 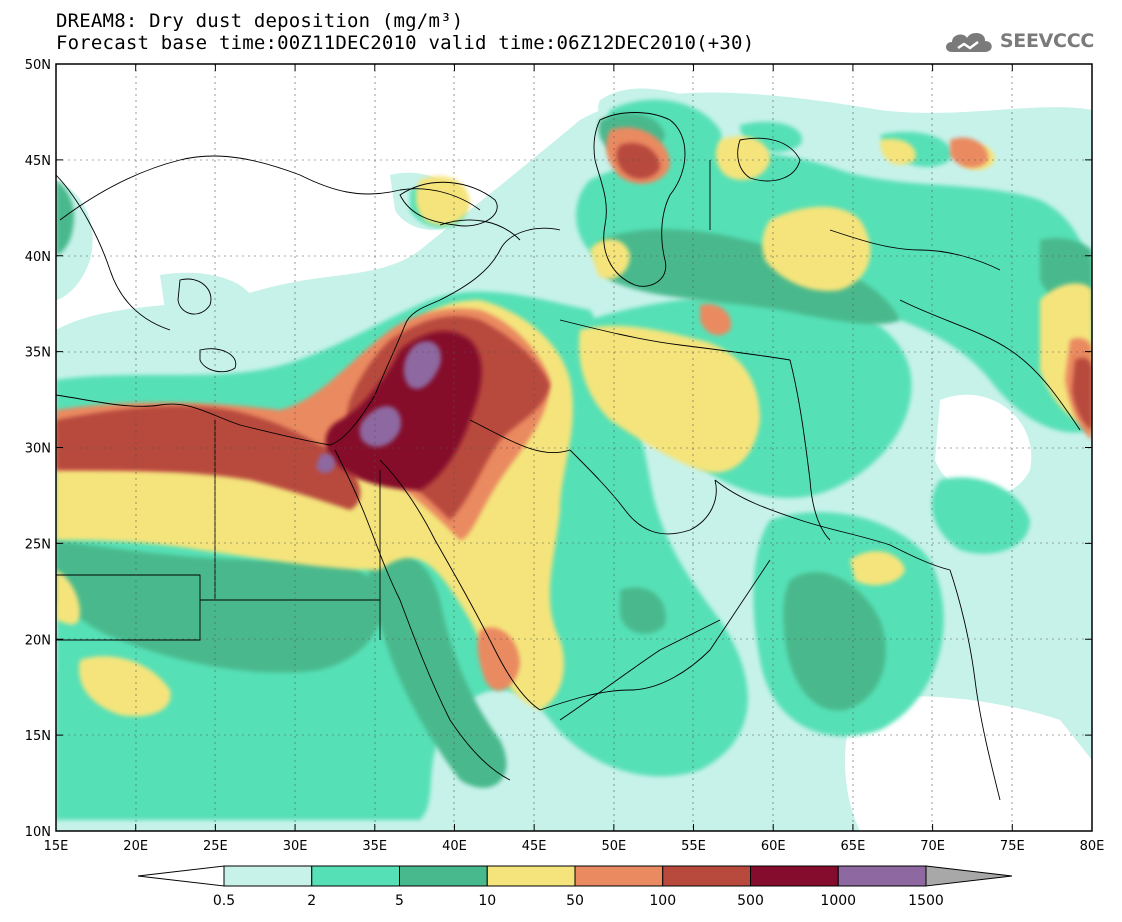 I want to click on colorbar-label: 5, so click(x=399, y=901).